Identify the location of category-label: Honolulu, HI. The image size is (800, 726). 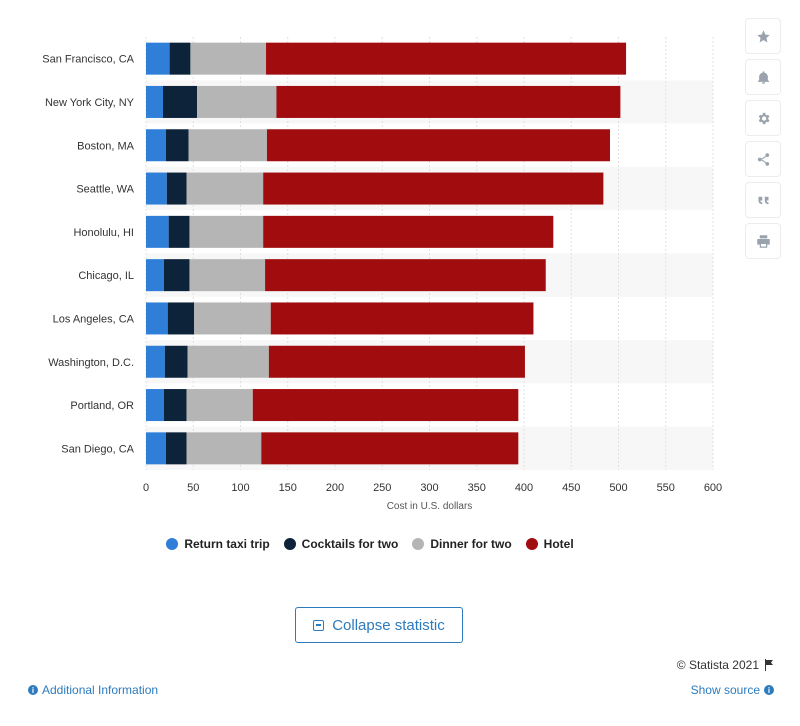
(103, 233).